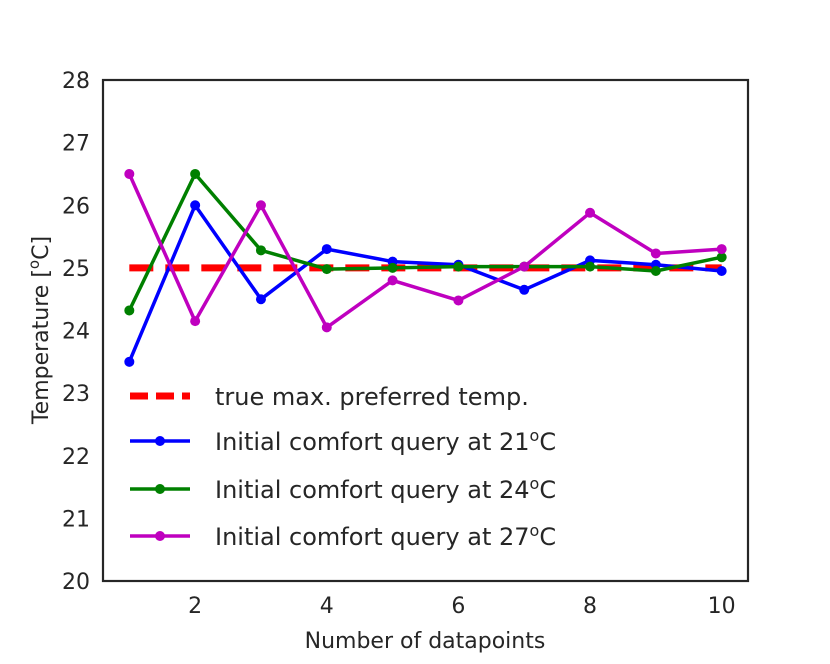 The height and width of the screenshot is (664, 830). I want to click on y-tick-label: 21, so click(76, 519).